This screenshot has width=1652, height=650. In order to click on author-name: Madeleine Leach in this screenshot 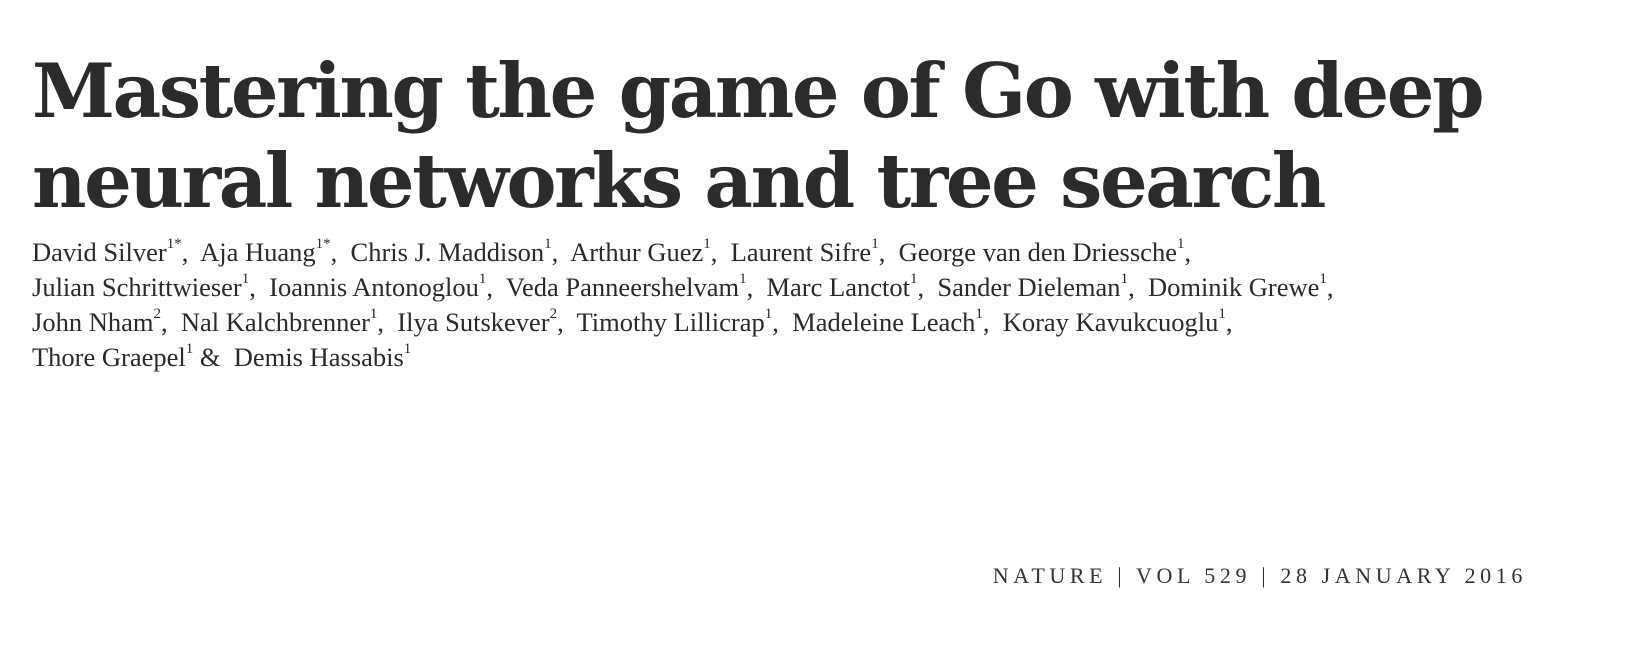, I will do `click(884, 322)`.